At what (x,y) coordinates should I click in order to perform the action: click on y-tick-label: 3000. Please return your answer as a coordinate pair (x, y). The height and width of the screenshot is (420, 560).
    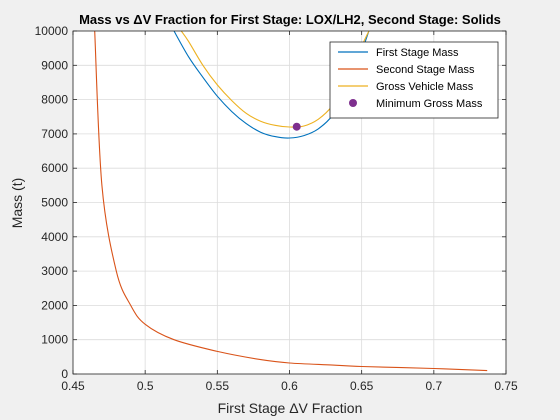
    Looking at the image, I should click on (54, 271).